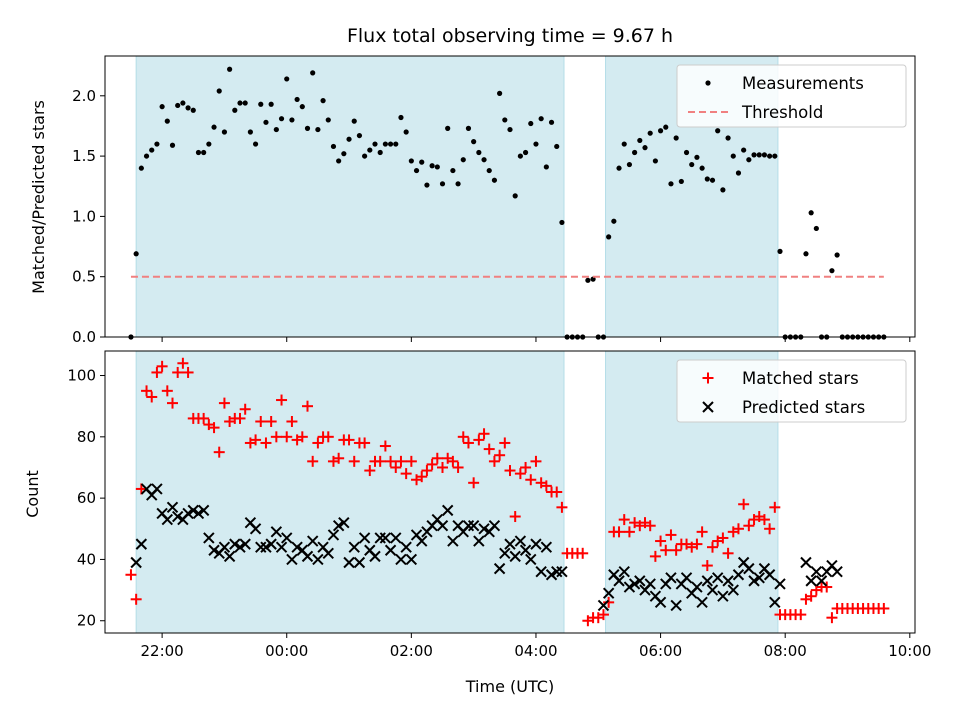 This screenshot has width=960, height=720. What do you see at coordinates (791, 391) in the screenshot?
I see `counts-legend: Matched stars Predicted stars` at bounding box center [791, 391].